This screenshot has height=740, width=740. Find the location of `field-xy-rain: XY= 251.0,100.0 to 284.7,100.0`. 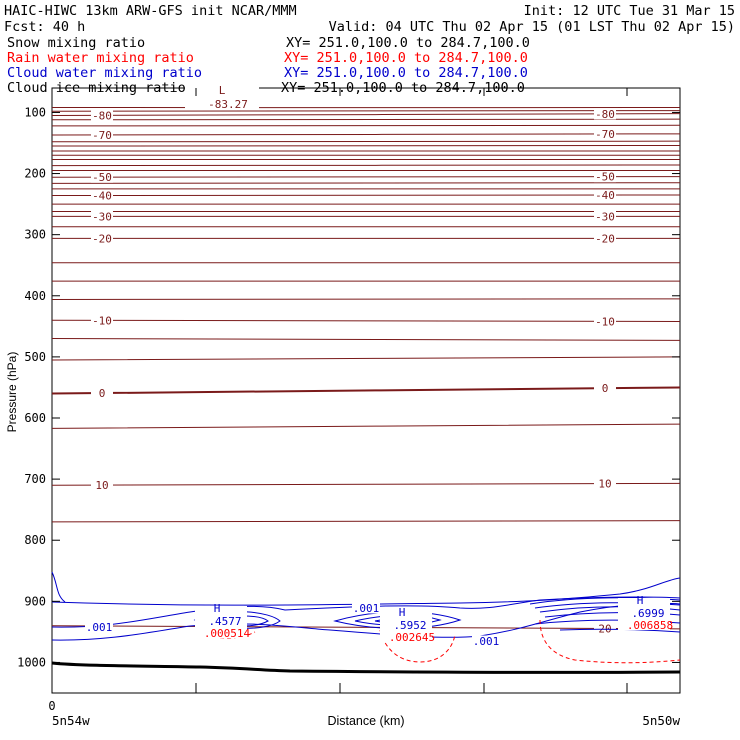

field-xy-rain: XY= 251.0,100.0 to 284.7,100.0 is located at coordinates (406, 58).